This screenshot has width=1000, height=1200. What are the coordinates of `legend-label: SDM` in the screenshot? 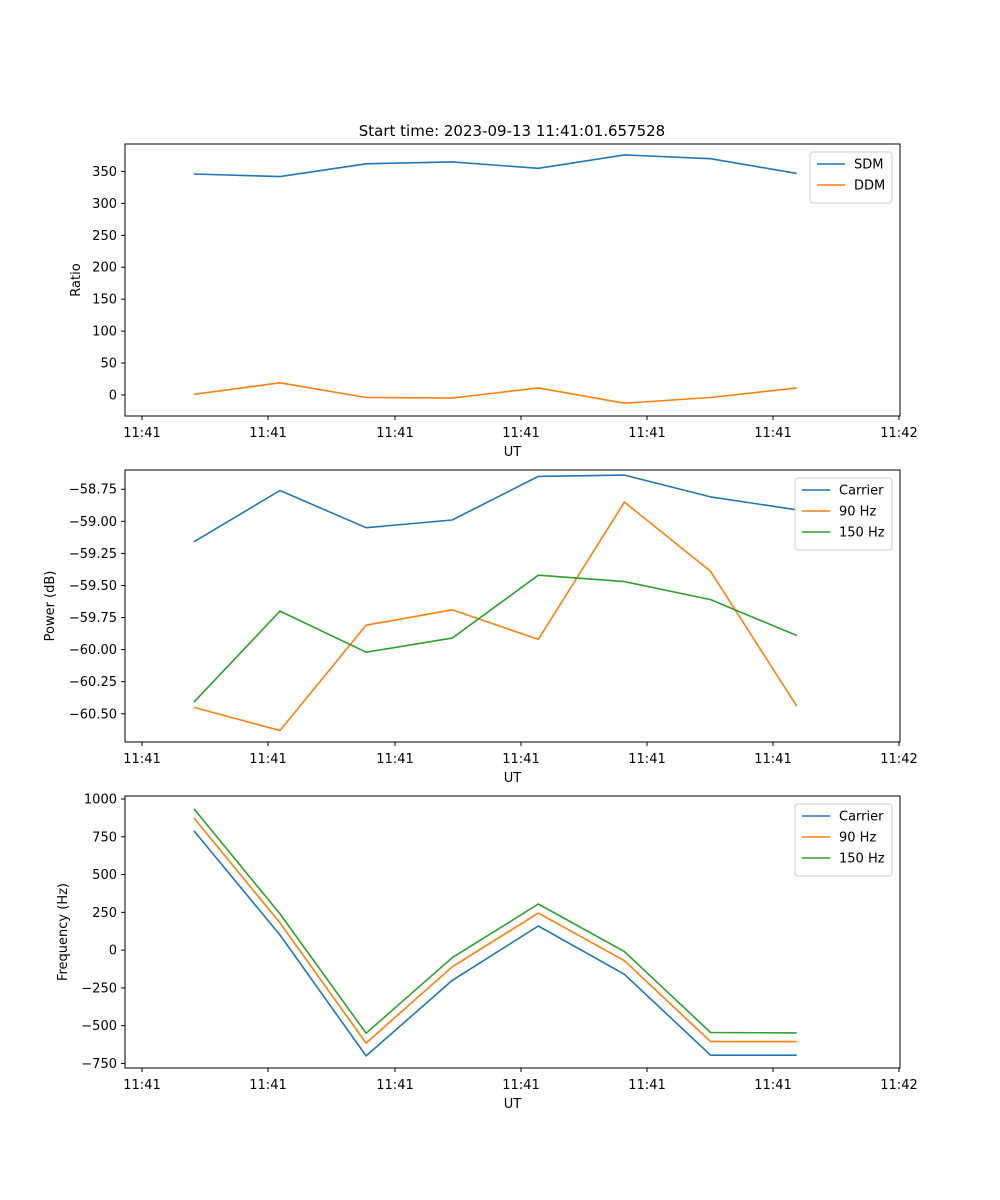 It's located at (868, 165).